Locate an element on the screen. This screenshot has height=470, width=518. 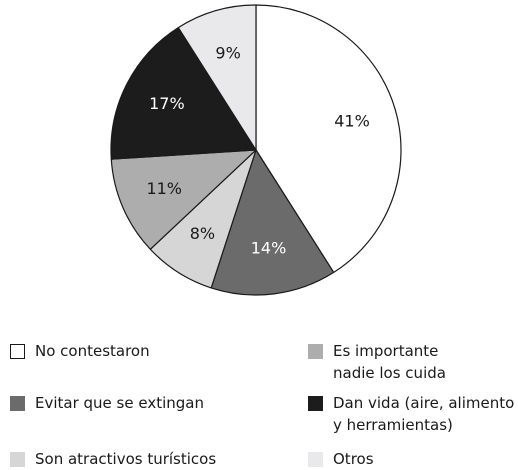
legend-label: Son atractivos turísticos is located at coordinates (125, 459).